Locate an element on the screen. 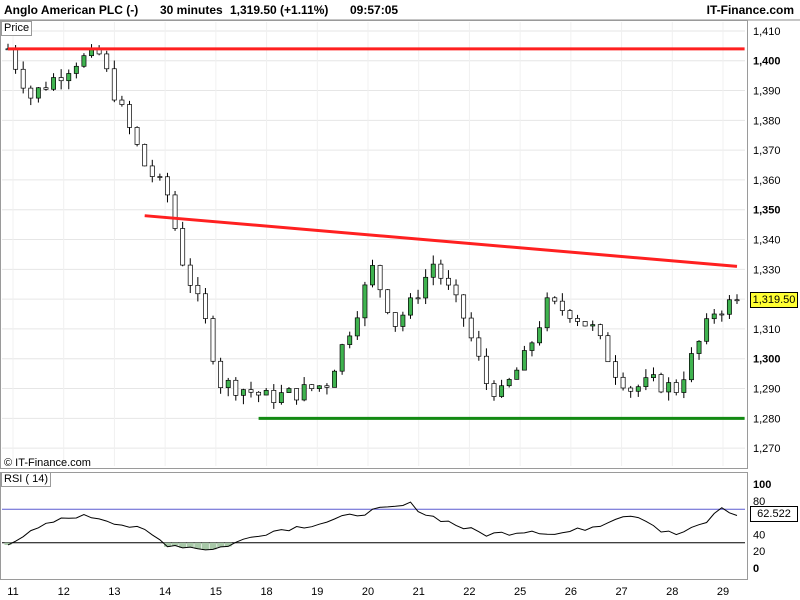  price-tick-label: 1,270 is located at coordinates (767, 449).